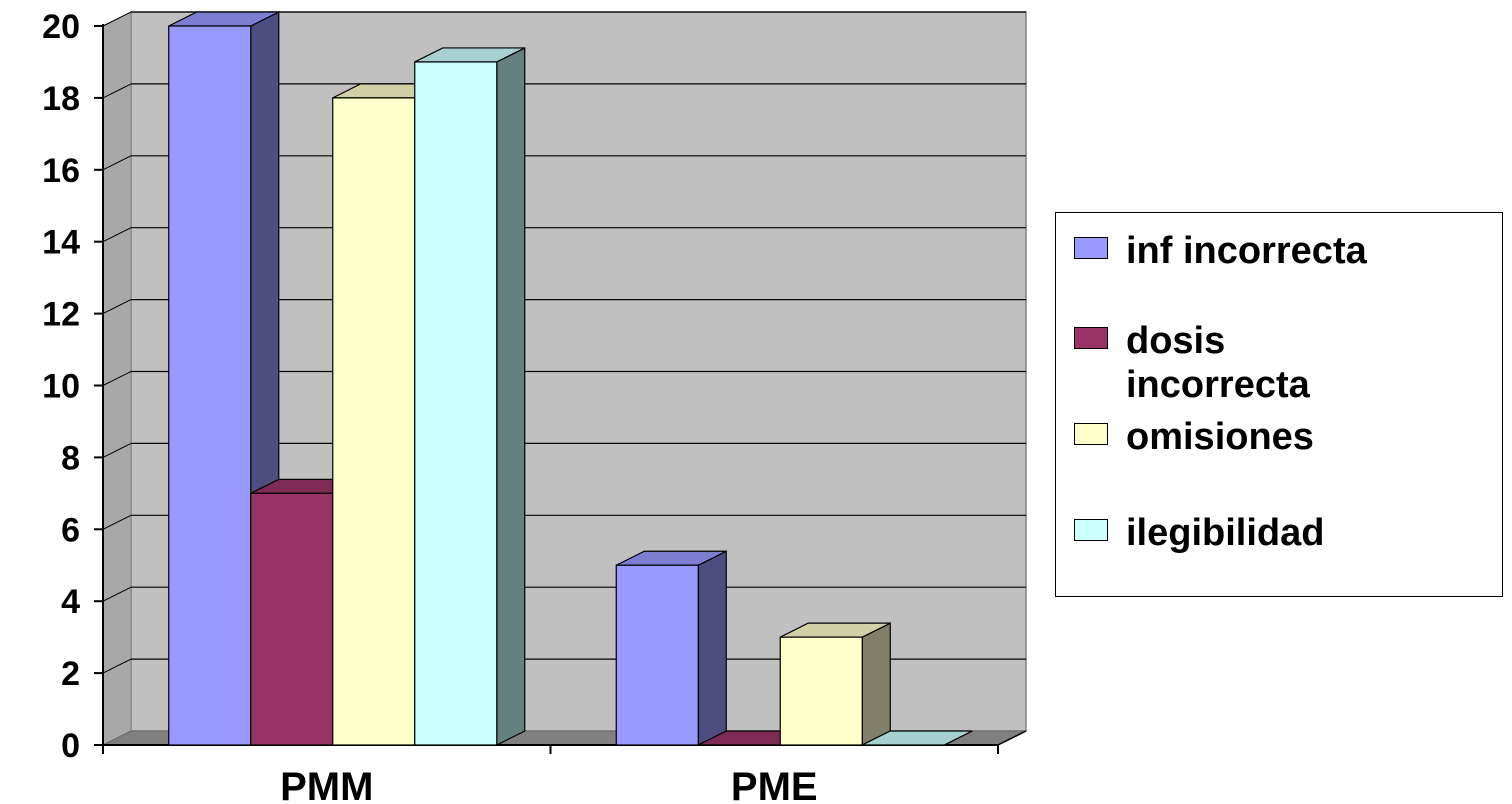  I want to click on bar-top, so click(917, 738).